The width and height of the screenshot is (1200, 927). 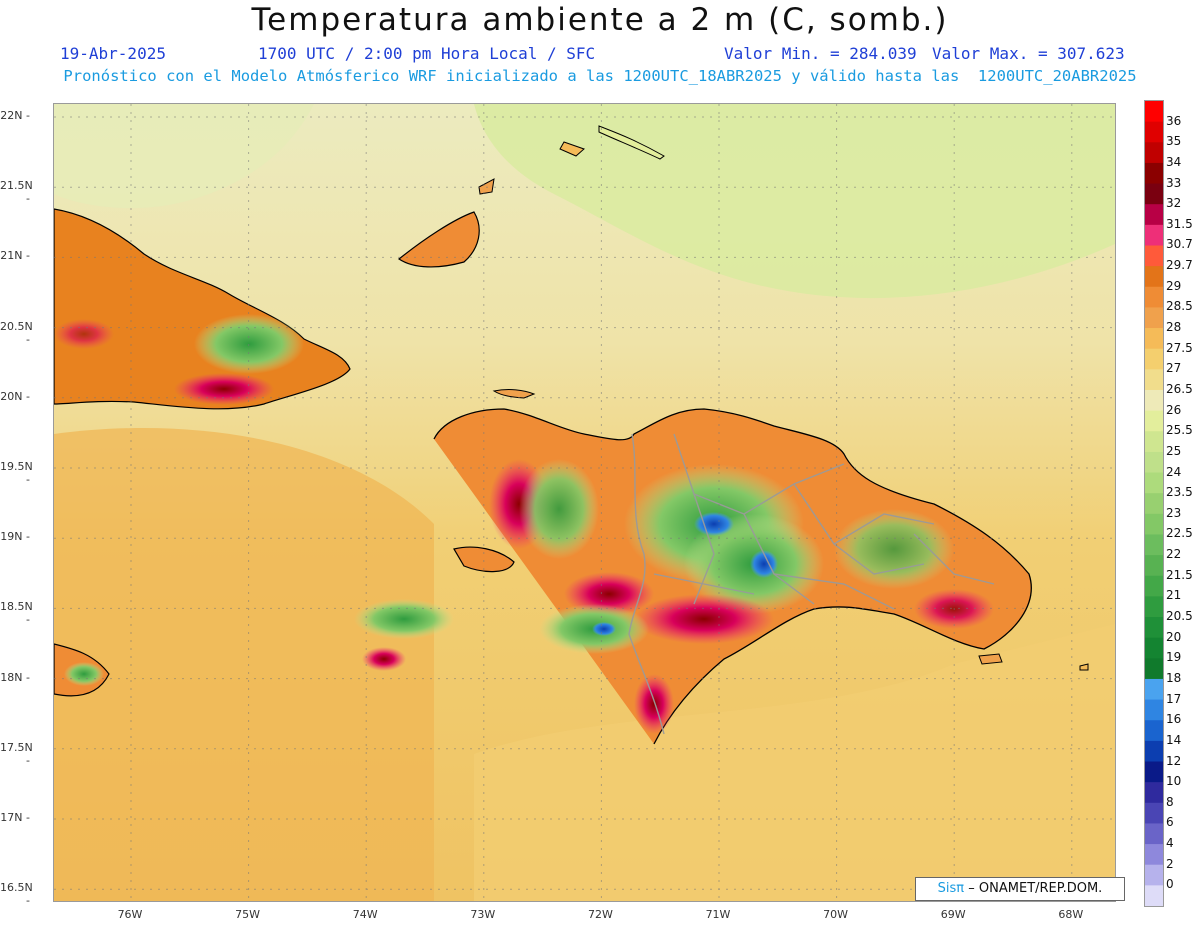 What do you see at coordinates (704, 619) in the screenshot?
I see `enriquillo-hot` at bounding box center [704, 619].